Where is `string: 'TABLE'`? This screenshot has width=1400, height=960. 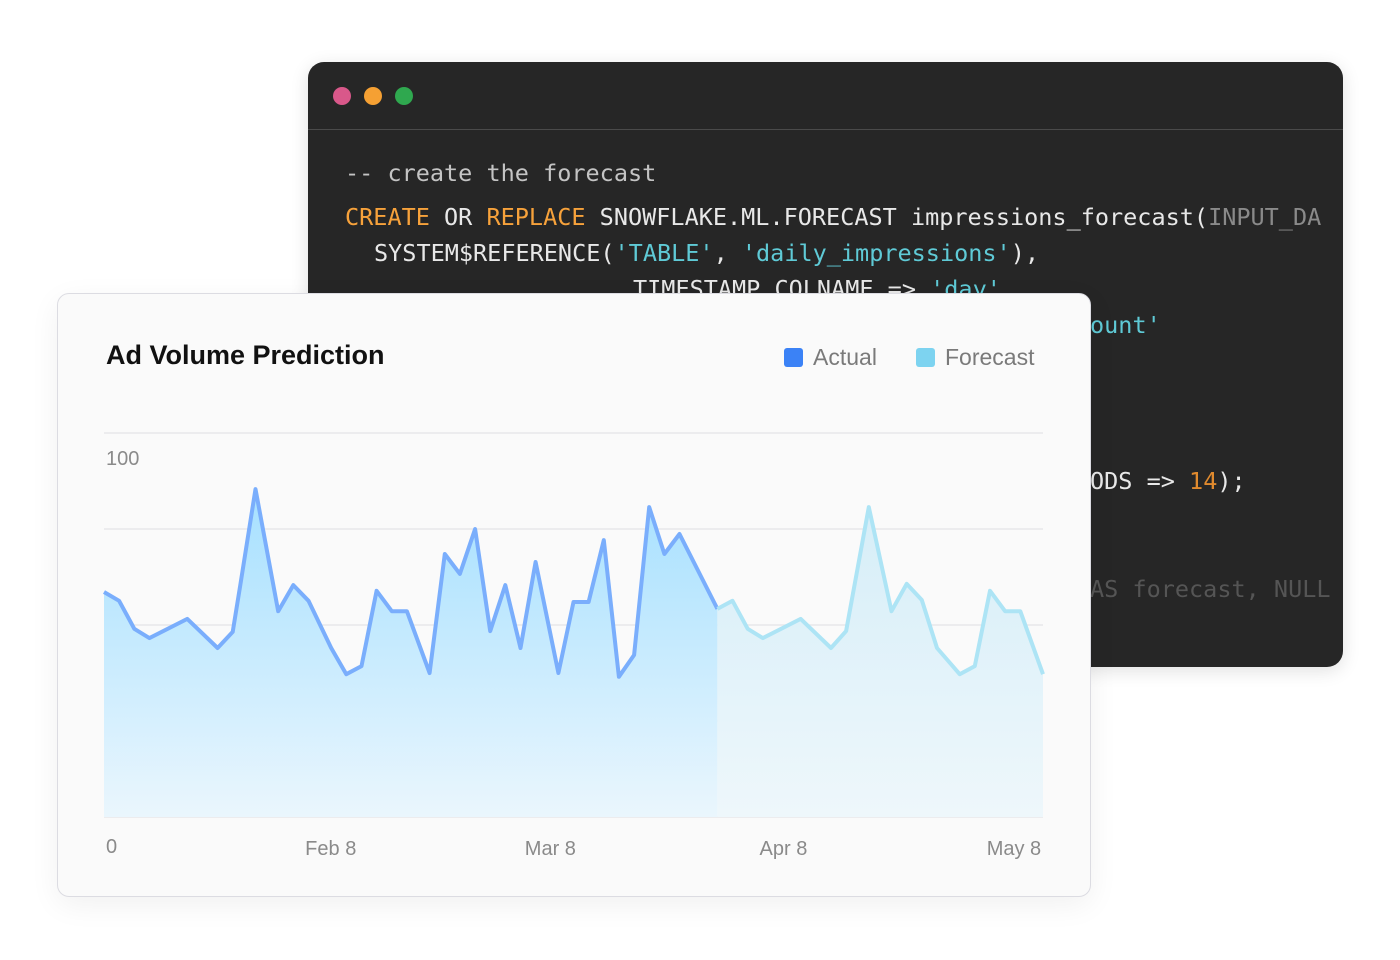 string: 'TABLE' is located at coordinates (664, 253).